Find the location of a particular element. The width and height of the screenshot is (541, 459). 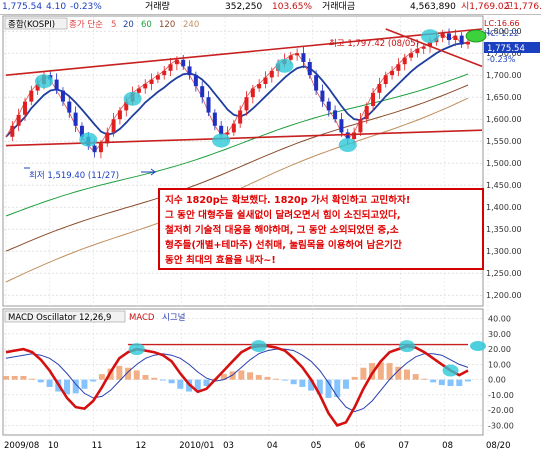

price-tick-label: 1,650.00 is located at coordinates (504, 97).